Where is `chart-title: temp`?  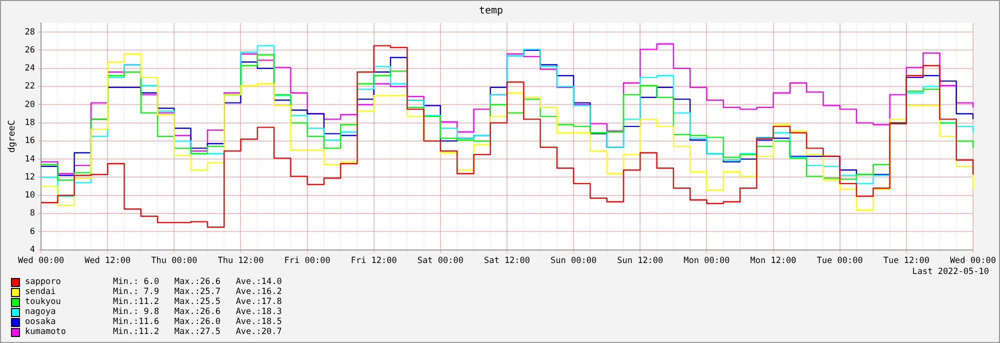
chart-title: temp is located at coordinates (491, 11).